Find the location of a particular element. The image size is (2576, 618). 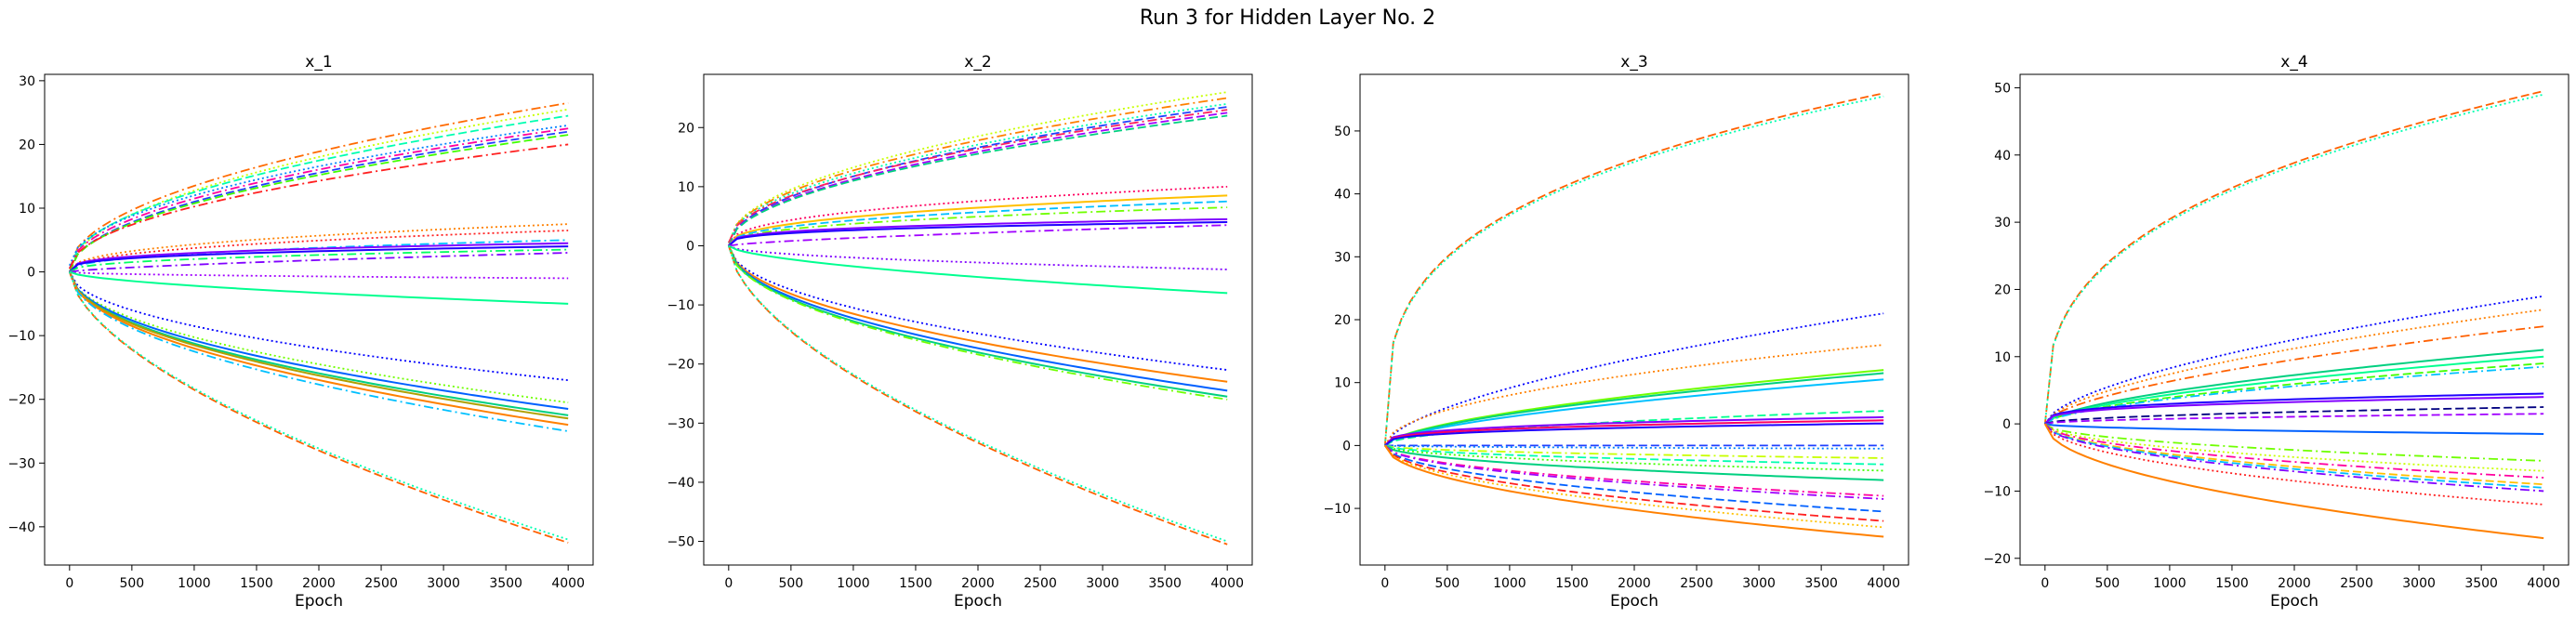

y-tick-label: −20 is located at coordinates (680, 365).